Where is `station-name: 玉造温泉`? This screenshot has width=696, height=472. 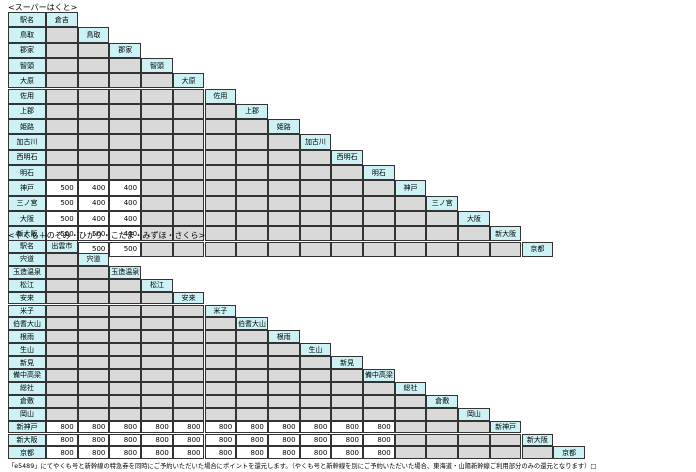 station-name: 玉造温泉 is located at coordinates (27, 272).